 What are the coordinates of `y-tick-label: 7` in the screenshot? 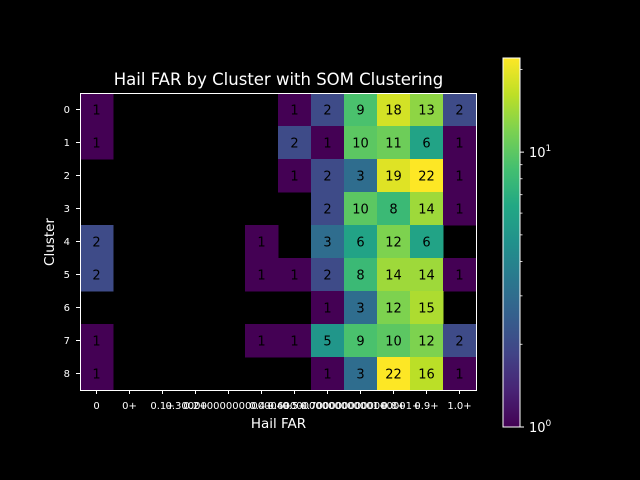 It's located at (67, 341).